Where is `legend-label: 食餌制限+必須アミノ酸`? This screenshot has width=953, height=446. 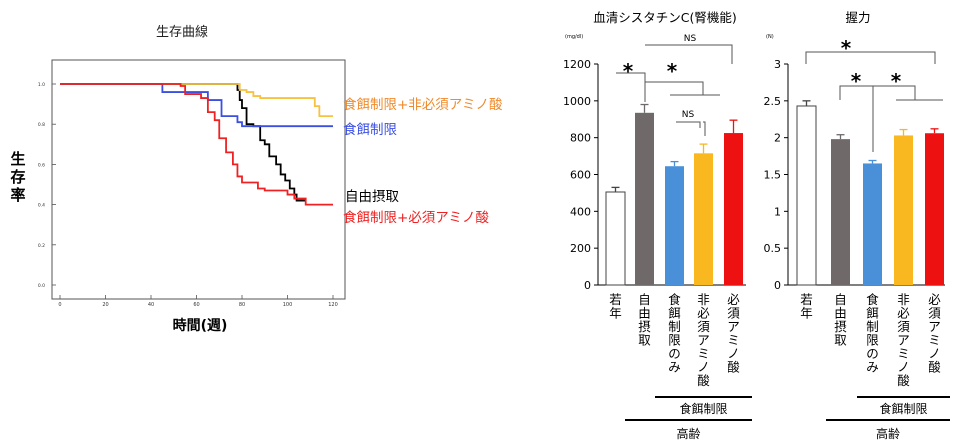 legend-label: 食餌制限+必須アミノ酸 is located at coordinates (416, 217).